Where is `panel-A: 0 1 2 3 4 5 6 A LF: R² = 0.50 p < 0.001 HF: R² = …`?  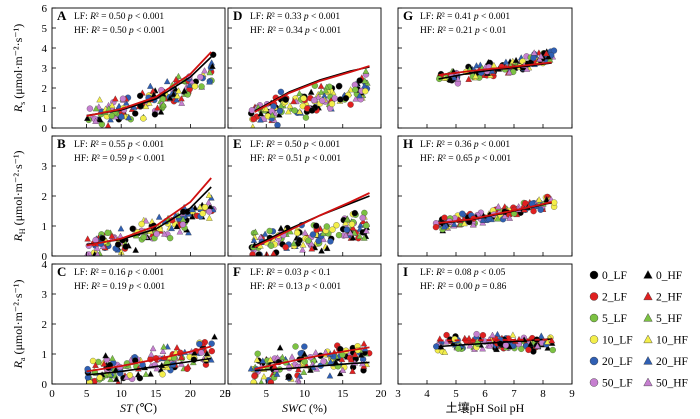
panel-A: 0 1 2 3 4 5 6 A LF: R² = 0.50 p < 0.001 HF: R² = … is located at coordinates (134, 69).